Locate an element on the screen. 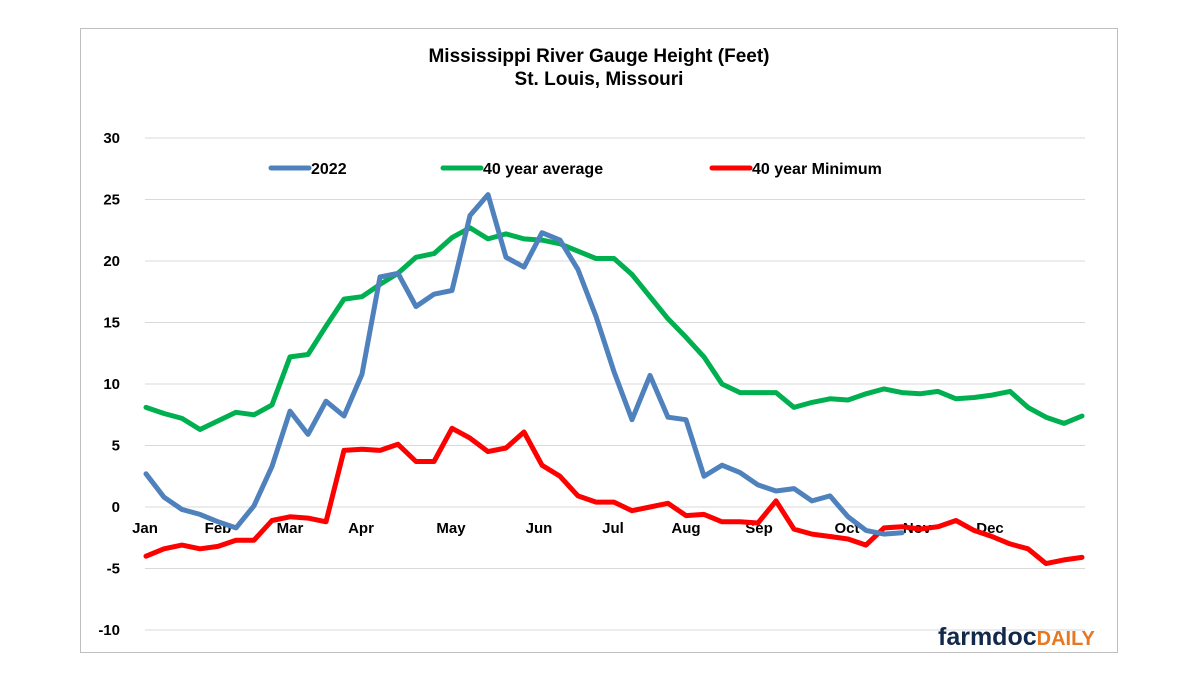 This screenshot has width=1200, height=674. svg-text: farmdocDAILY is located at coordinates (1016, 637).